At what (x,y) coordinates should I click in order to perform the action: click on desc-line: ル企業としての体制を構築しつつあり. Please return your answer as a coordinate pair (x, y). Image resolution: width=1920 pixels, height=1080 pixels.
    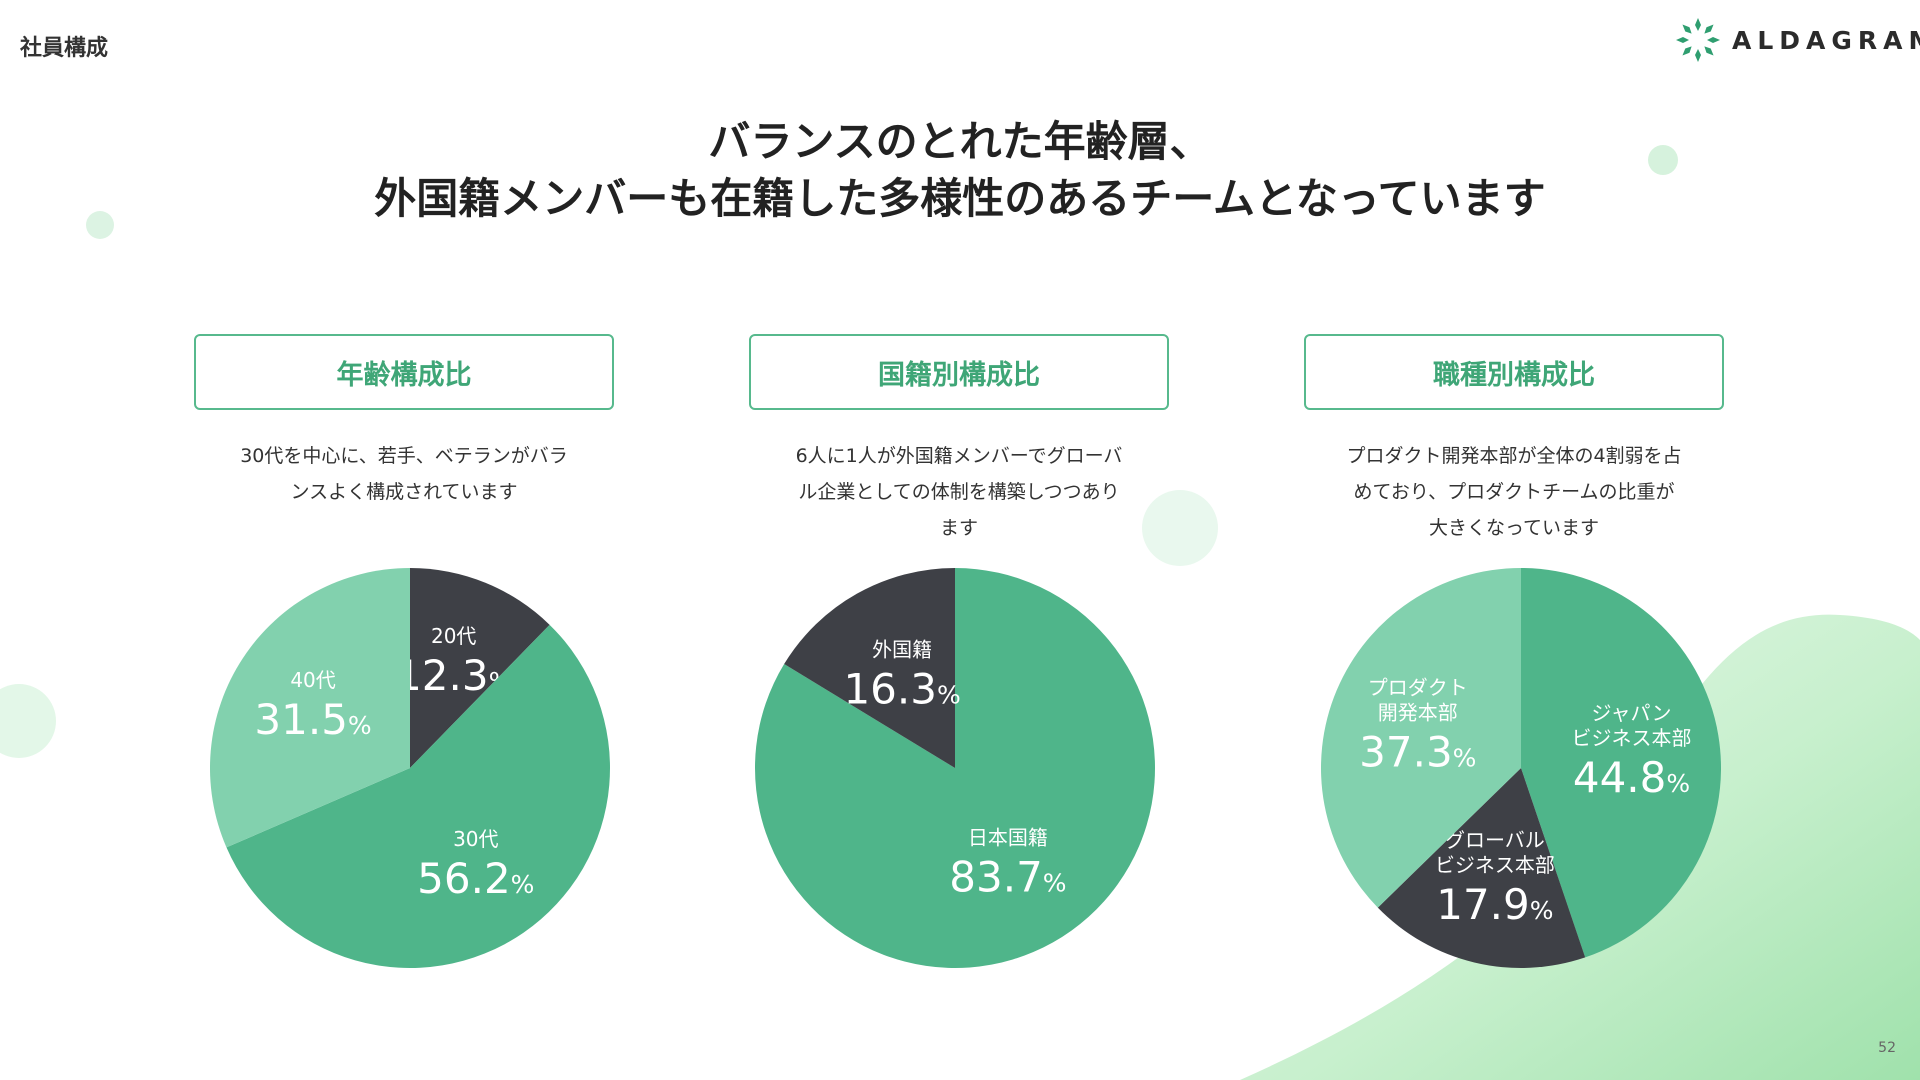
    Looking at the image, I should click on (959, 492).